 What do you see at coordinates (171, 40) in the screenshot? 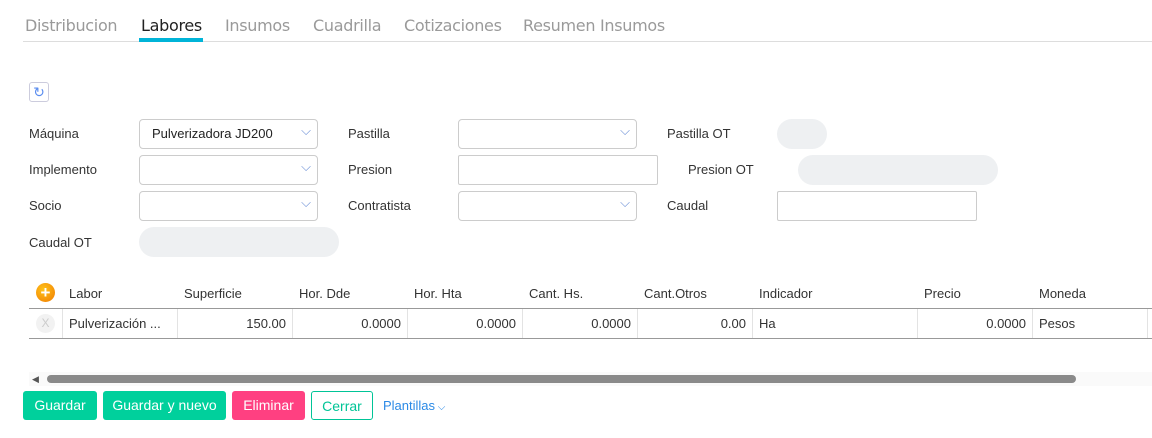
I see `active-tab-indicator` at bounding box center [171, 40].